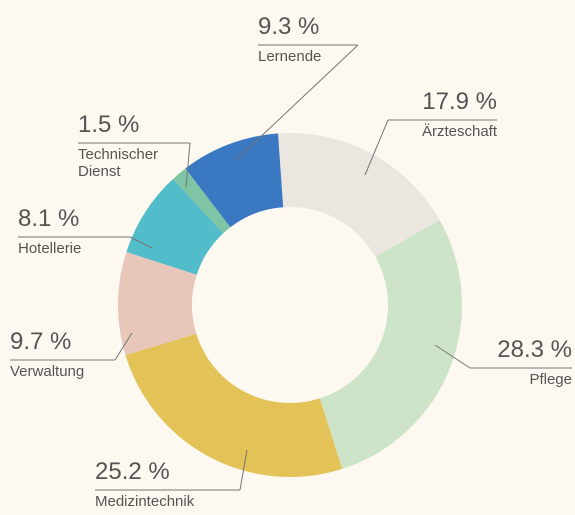 The width and height of the screenshot is (575, 515). What do you see at coordinates (289, 26) in the screenshot?
I see `value-label: 9.3 %` at bounding box center [289, 26].